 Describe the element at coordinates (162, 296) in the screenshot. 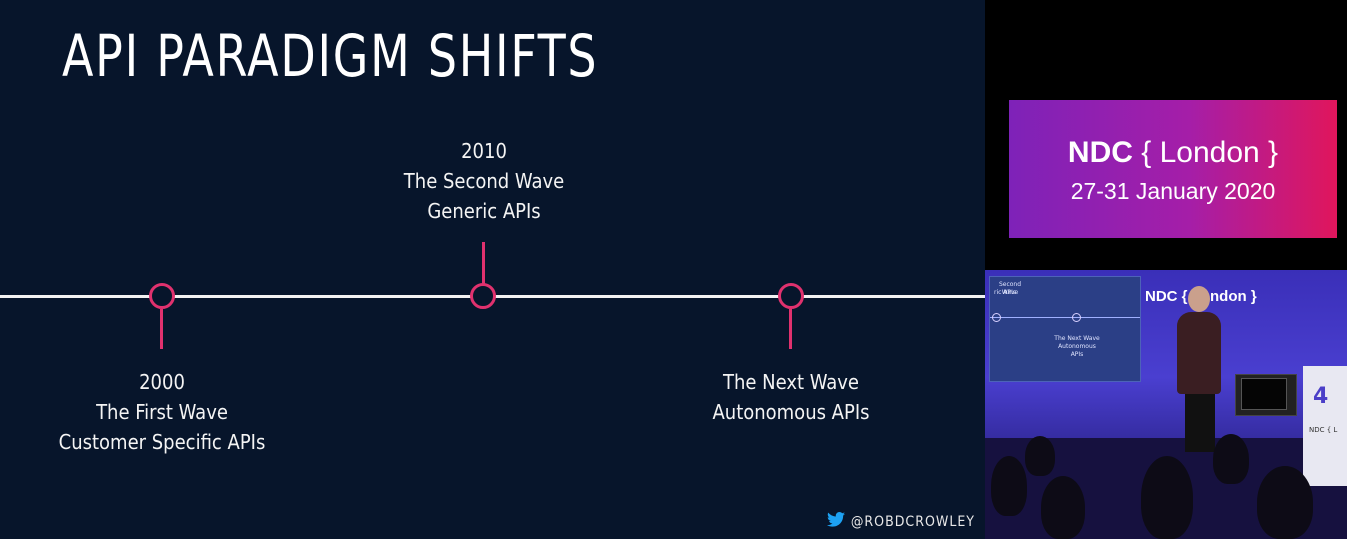

I see `timeline-node-2000` at that location.